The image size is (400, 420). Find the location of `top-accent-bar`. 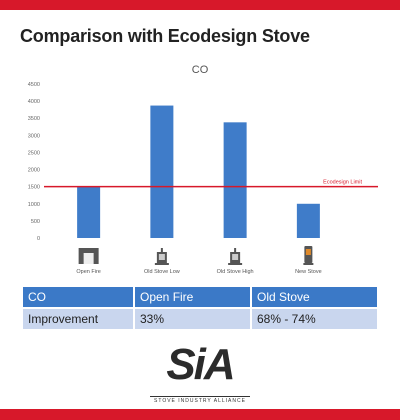

top-accent-bar is located at coordinates (200, 5).